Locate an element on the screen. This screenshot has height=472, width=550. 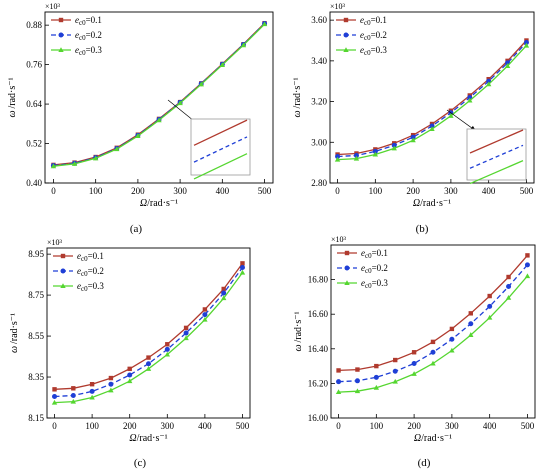
x-tick-label: 200 is located at coordinates (413, 191).